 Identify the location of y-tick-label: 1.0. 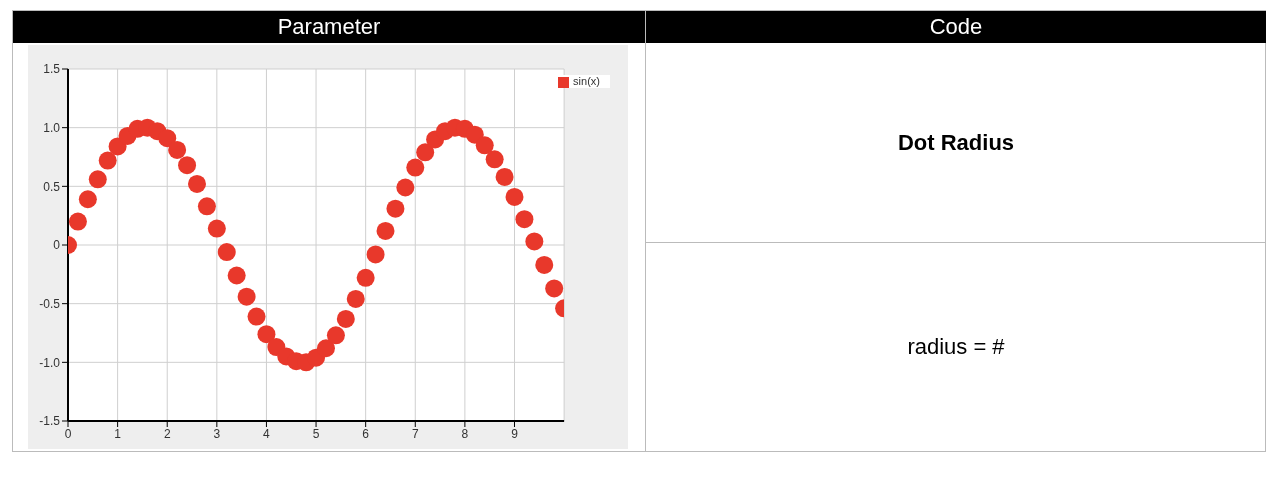
(52, 127).